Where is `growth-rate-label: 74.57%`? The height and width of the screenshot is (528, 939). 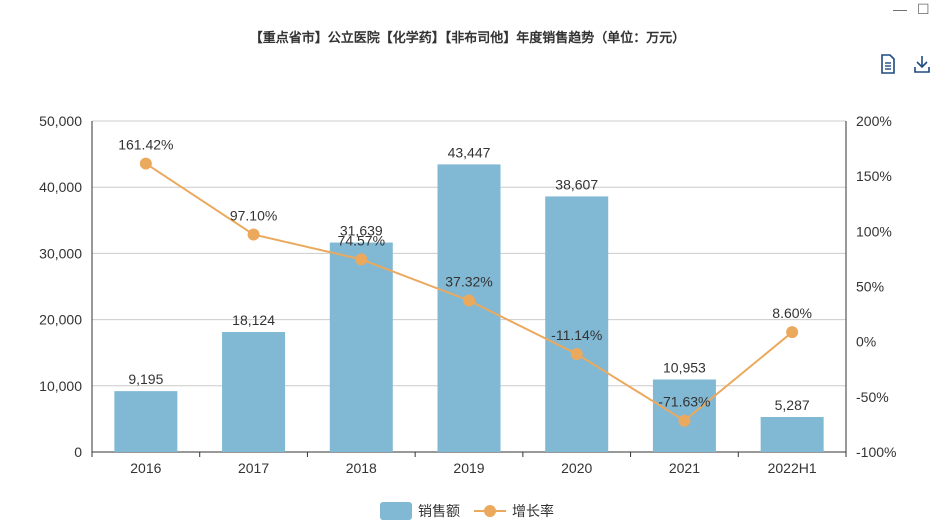 growth-rate-label: 74.57% is located at coordinates (361, 240).